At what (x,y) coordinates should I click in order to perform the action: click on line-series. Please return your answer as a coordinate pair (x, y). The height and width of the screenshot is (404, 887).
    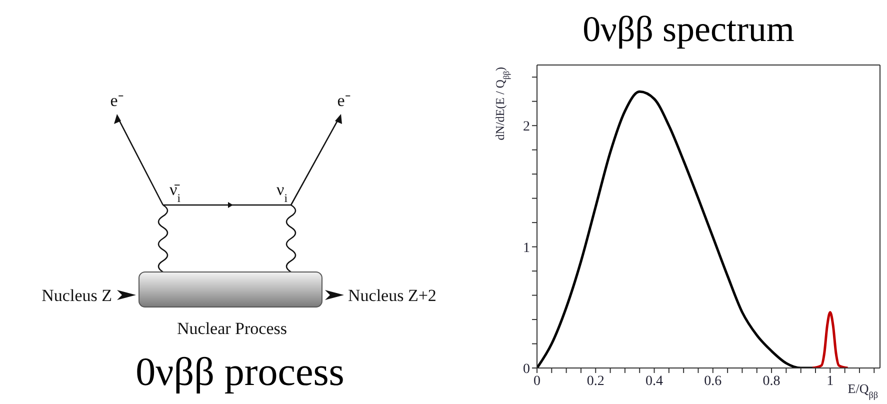
    Looking at the image, I should click on (830, 339).